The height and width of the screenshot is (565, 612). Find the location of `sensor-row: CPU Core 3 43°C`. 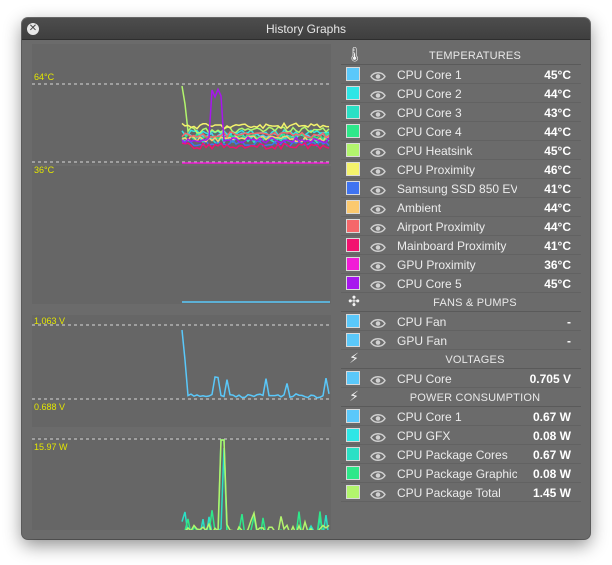

sensor-row: CPU Core 3 43°C is located at coordinates (461, 112).